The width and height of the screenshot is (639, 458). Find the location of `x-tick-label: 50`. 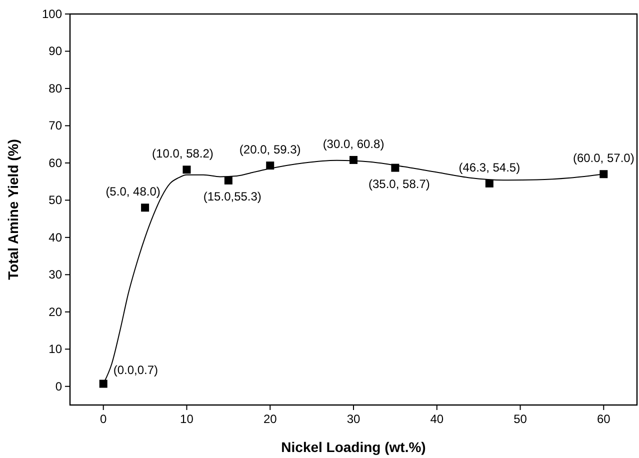

x-tick-label: 50 is located at coordinates (521, 419).